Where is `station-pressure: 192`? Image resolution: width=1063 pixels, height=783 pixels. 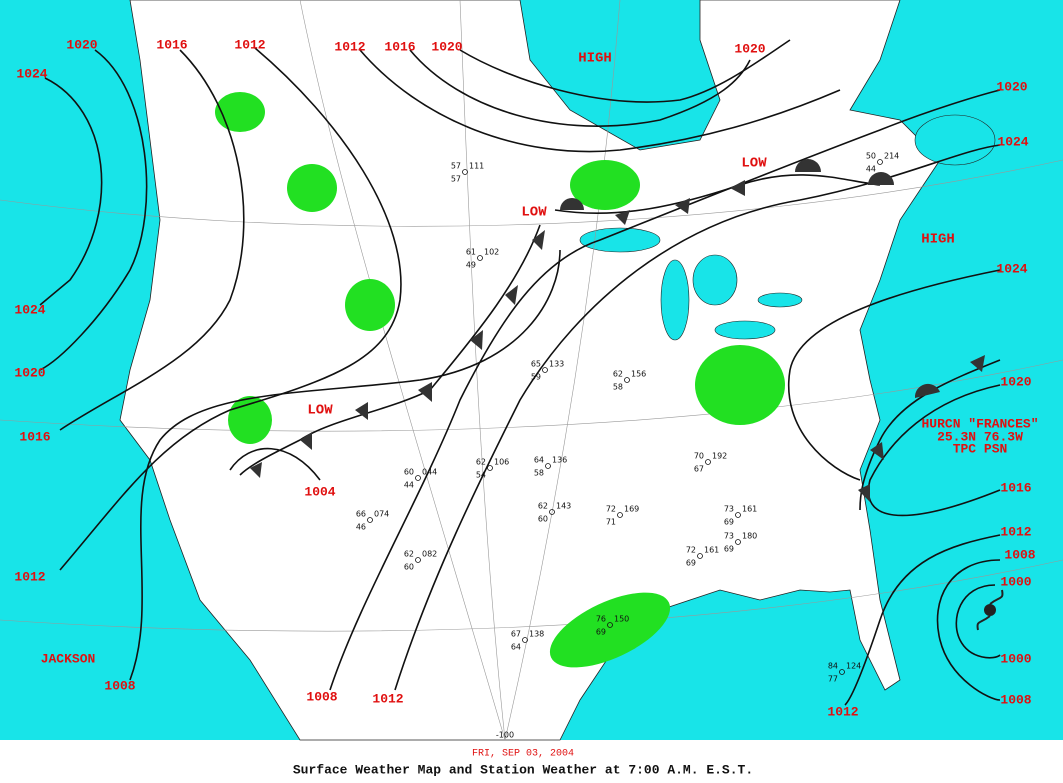
station-pressure: 192 is located at coordinates (719, 456).